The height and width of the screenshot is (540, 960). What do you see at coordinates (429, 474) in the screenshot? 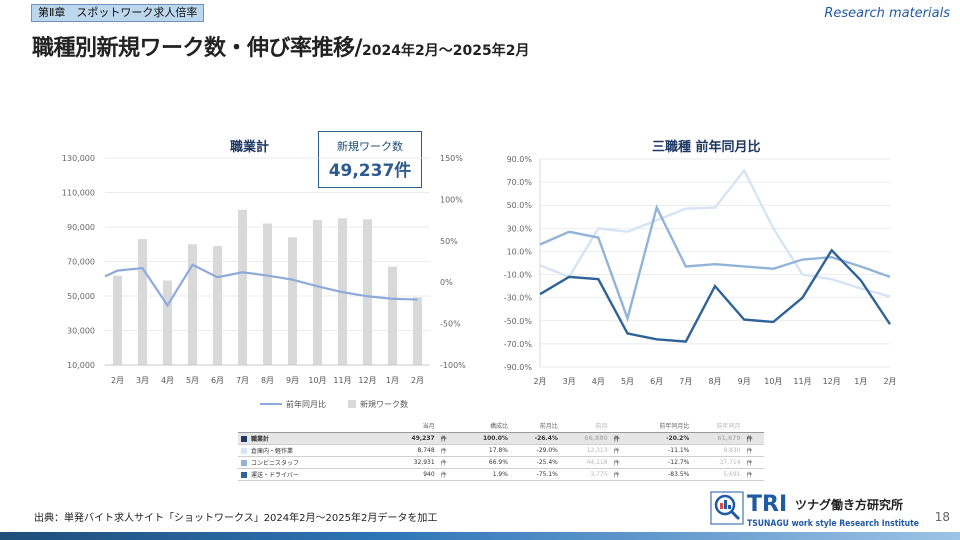
I see `cell-current: 940` at bounding box center [429, 474].